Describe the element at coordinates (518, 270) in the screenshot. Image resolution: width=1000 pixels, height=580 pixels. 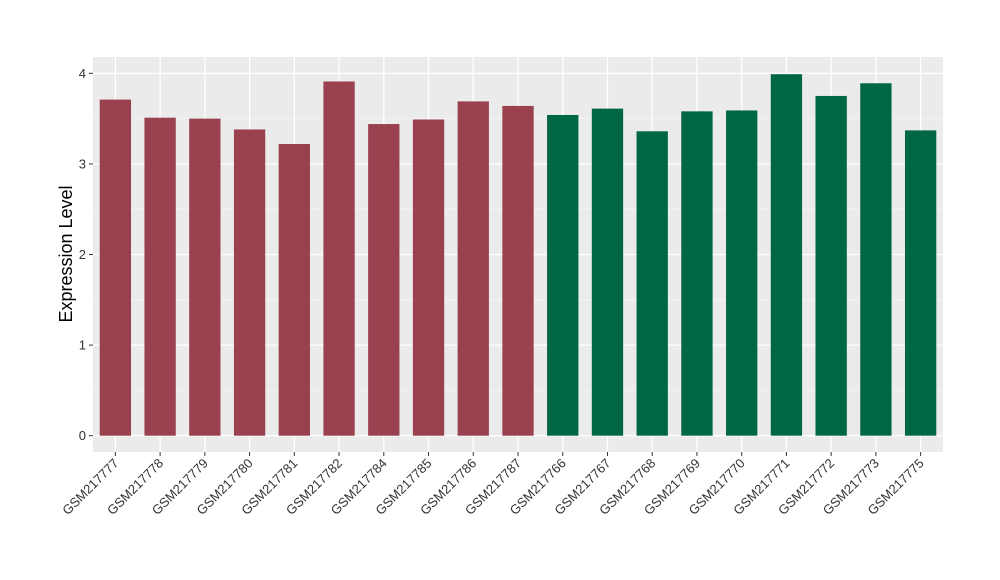
I see `bar-gsm217787` at that location.